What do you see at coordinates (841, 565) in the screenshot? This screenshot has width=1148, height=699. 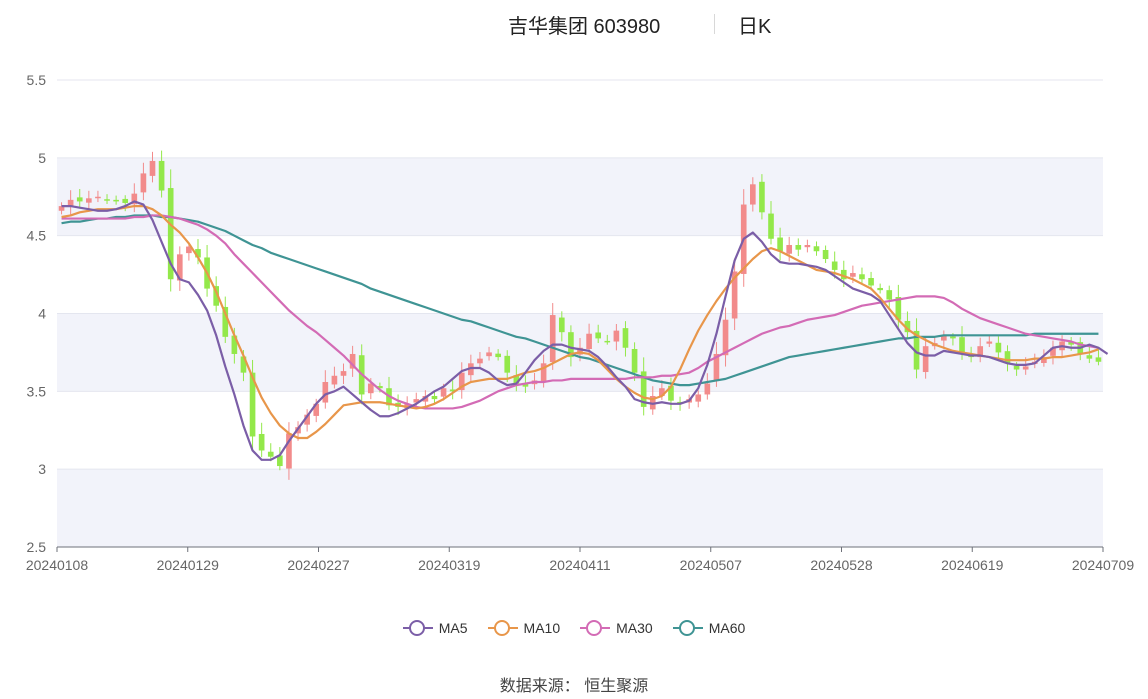 I see `x-tick-label: 20240528` at bounding box center [841, 565].